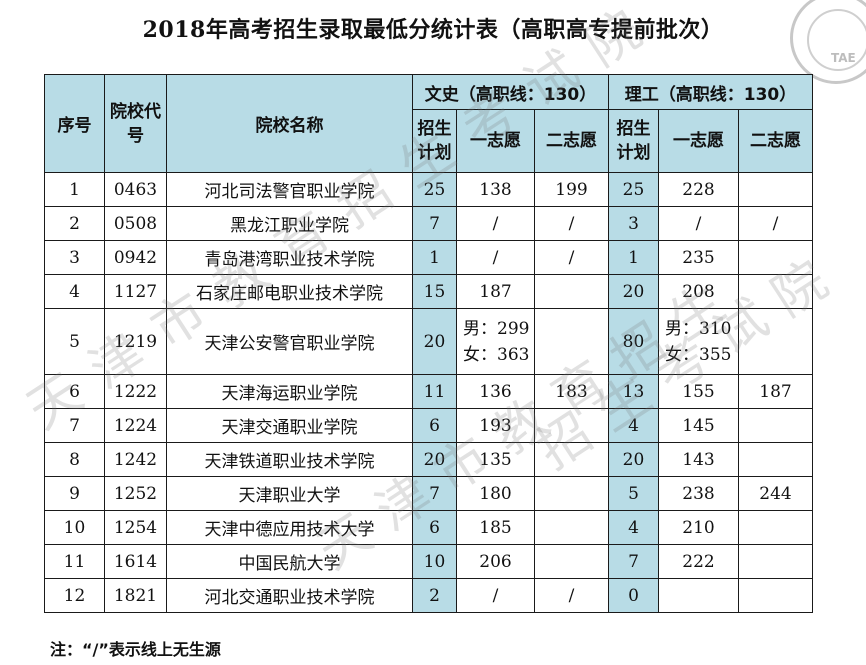  What do you see at coordinates (289, 223) in the screenshot?
I see `cell-name: 黑龙江职业学院` at bounding box center [289, 223].